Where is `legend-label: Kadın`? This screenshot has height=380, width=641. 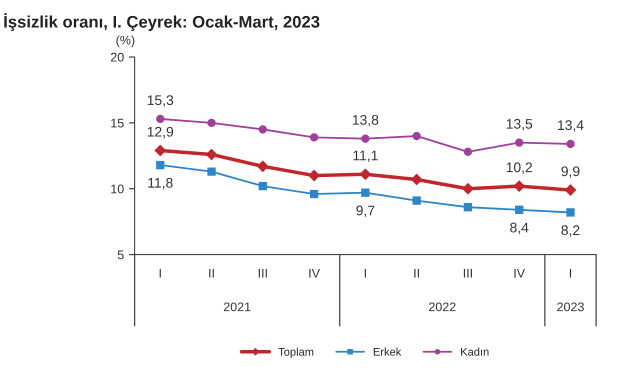
legend-label: Kadın is located at coordinates (474, 352).